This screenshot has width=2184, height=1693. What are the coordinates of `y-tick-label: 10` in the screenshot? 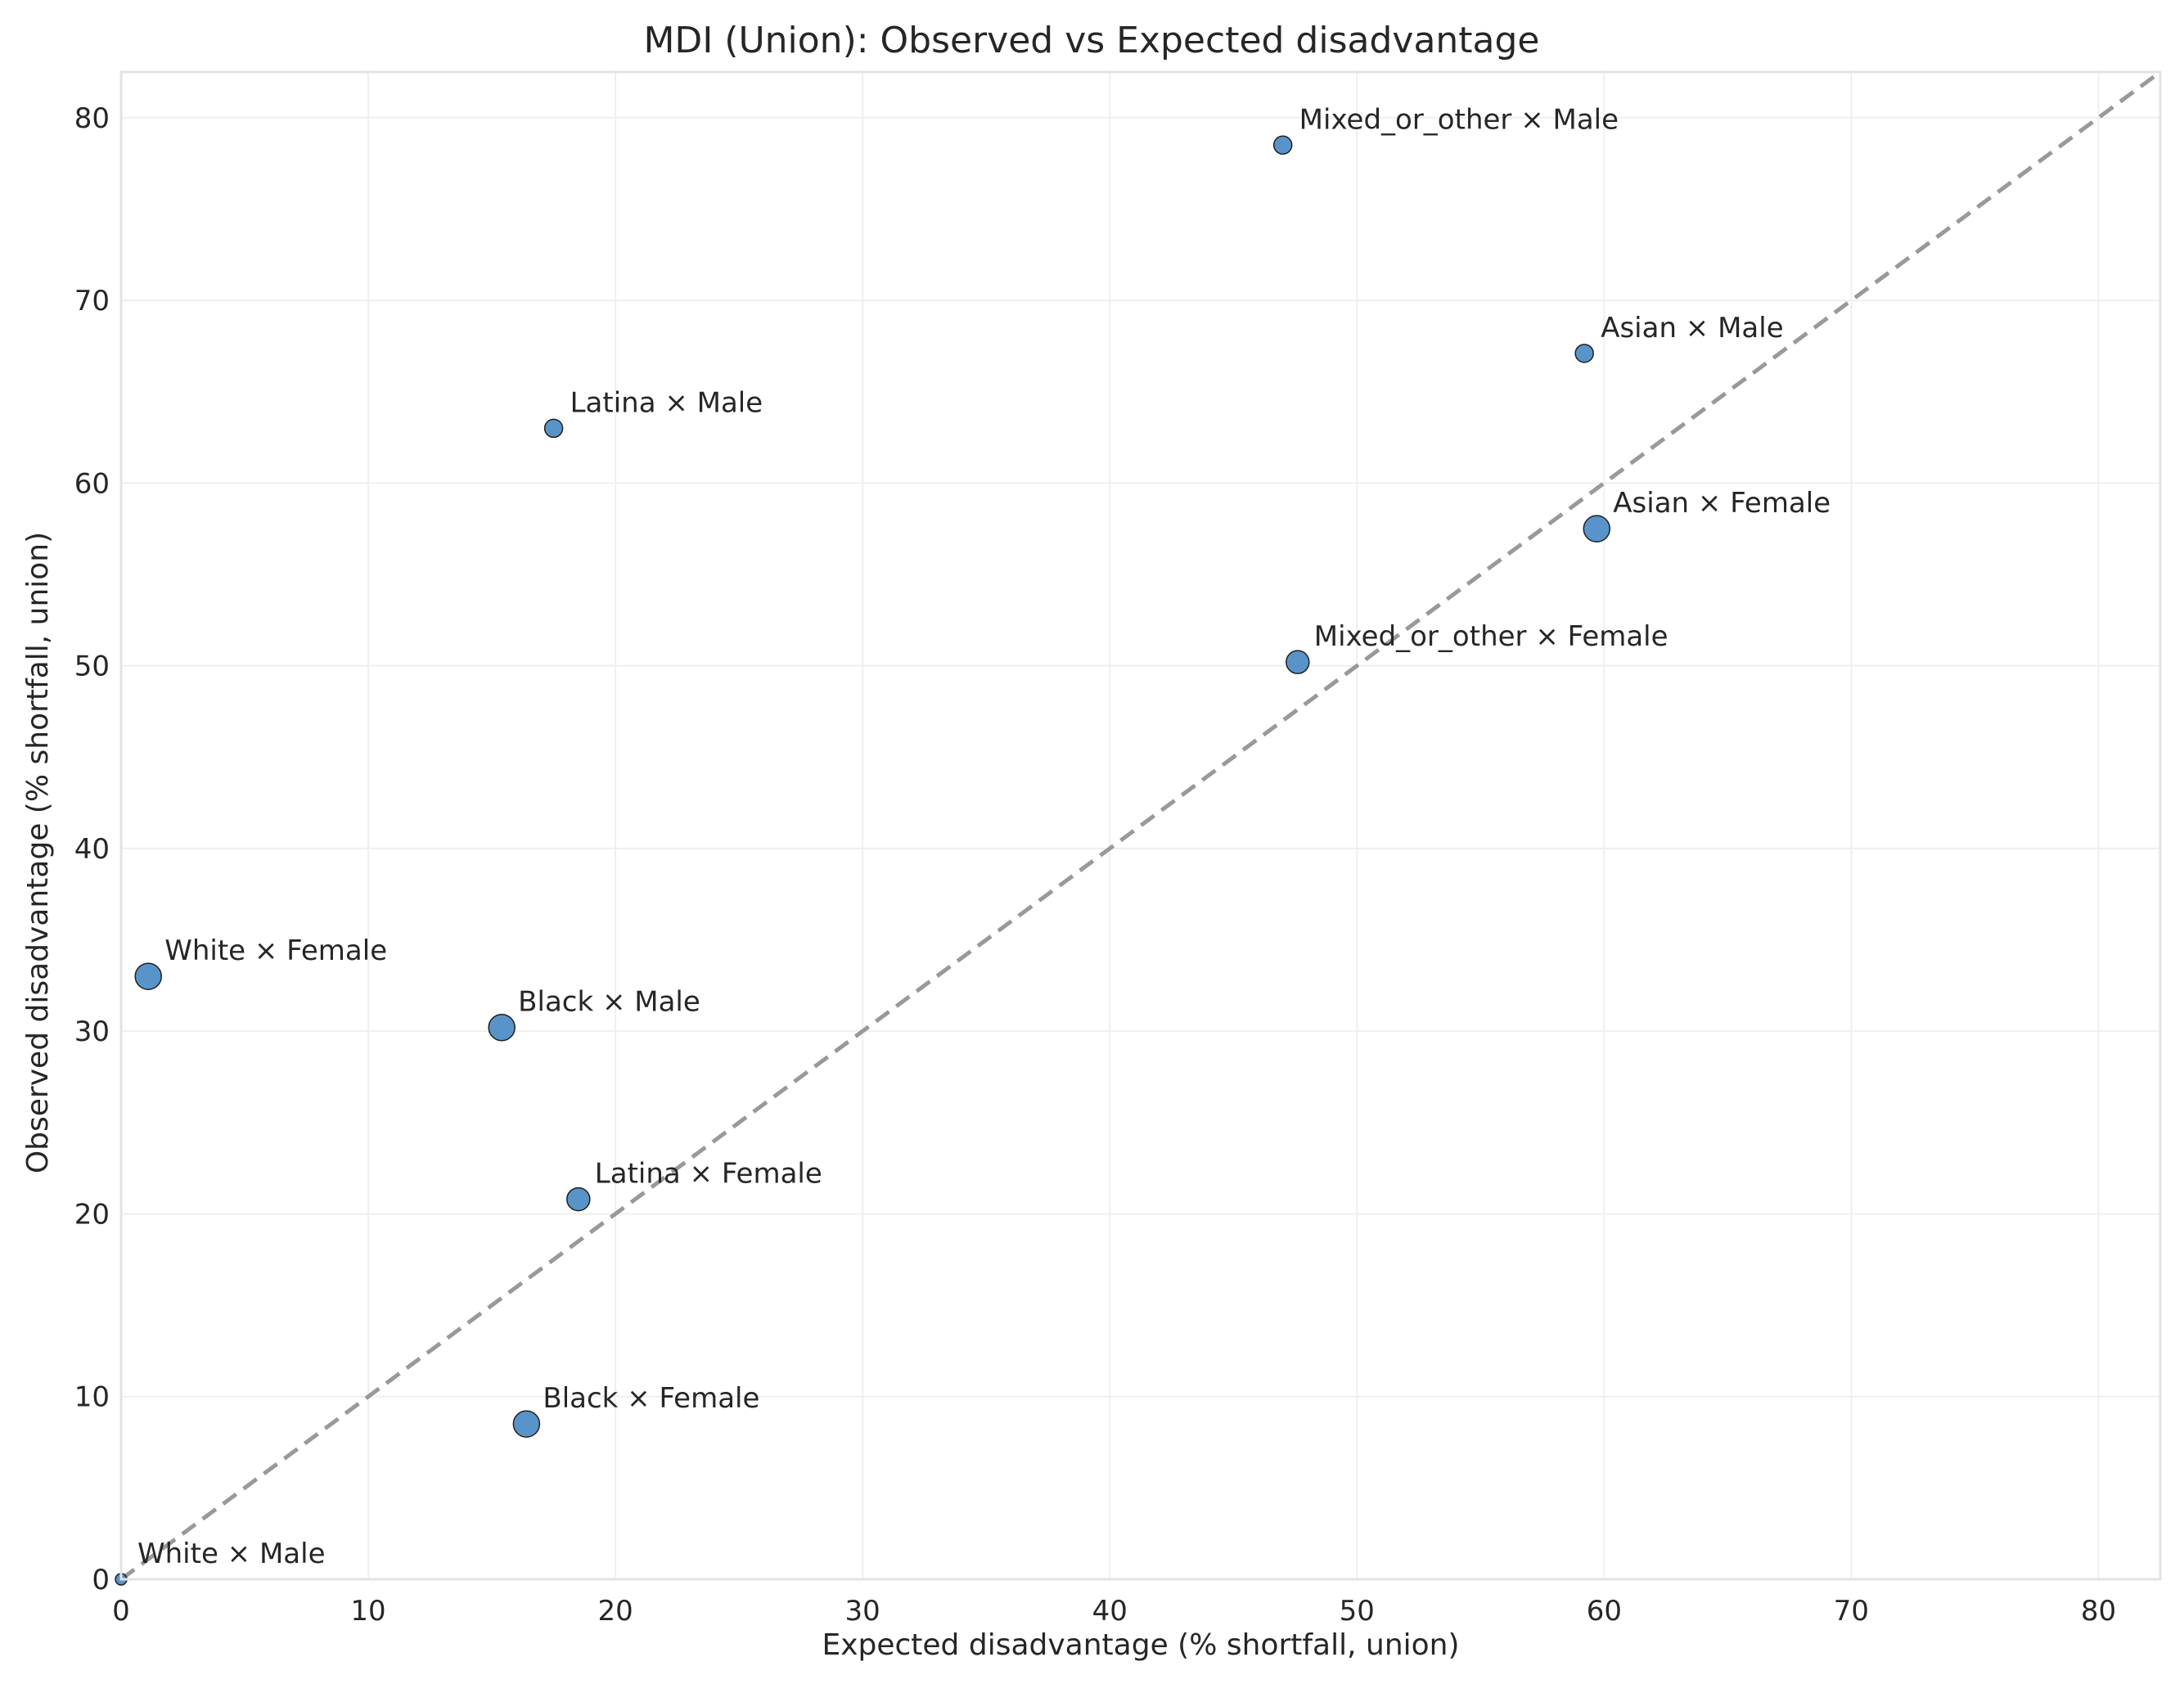 It's located at (92, 1397).